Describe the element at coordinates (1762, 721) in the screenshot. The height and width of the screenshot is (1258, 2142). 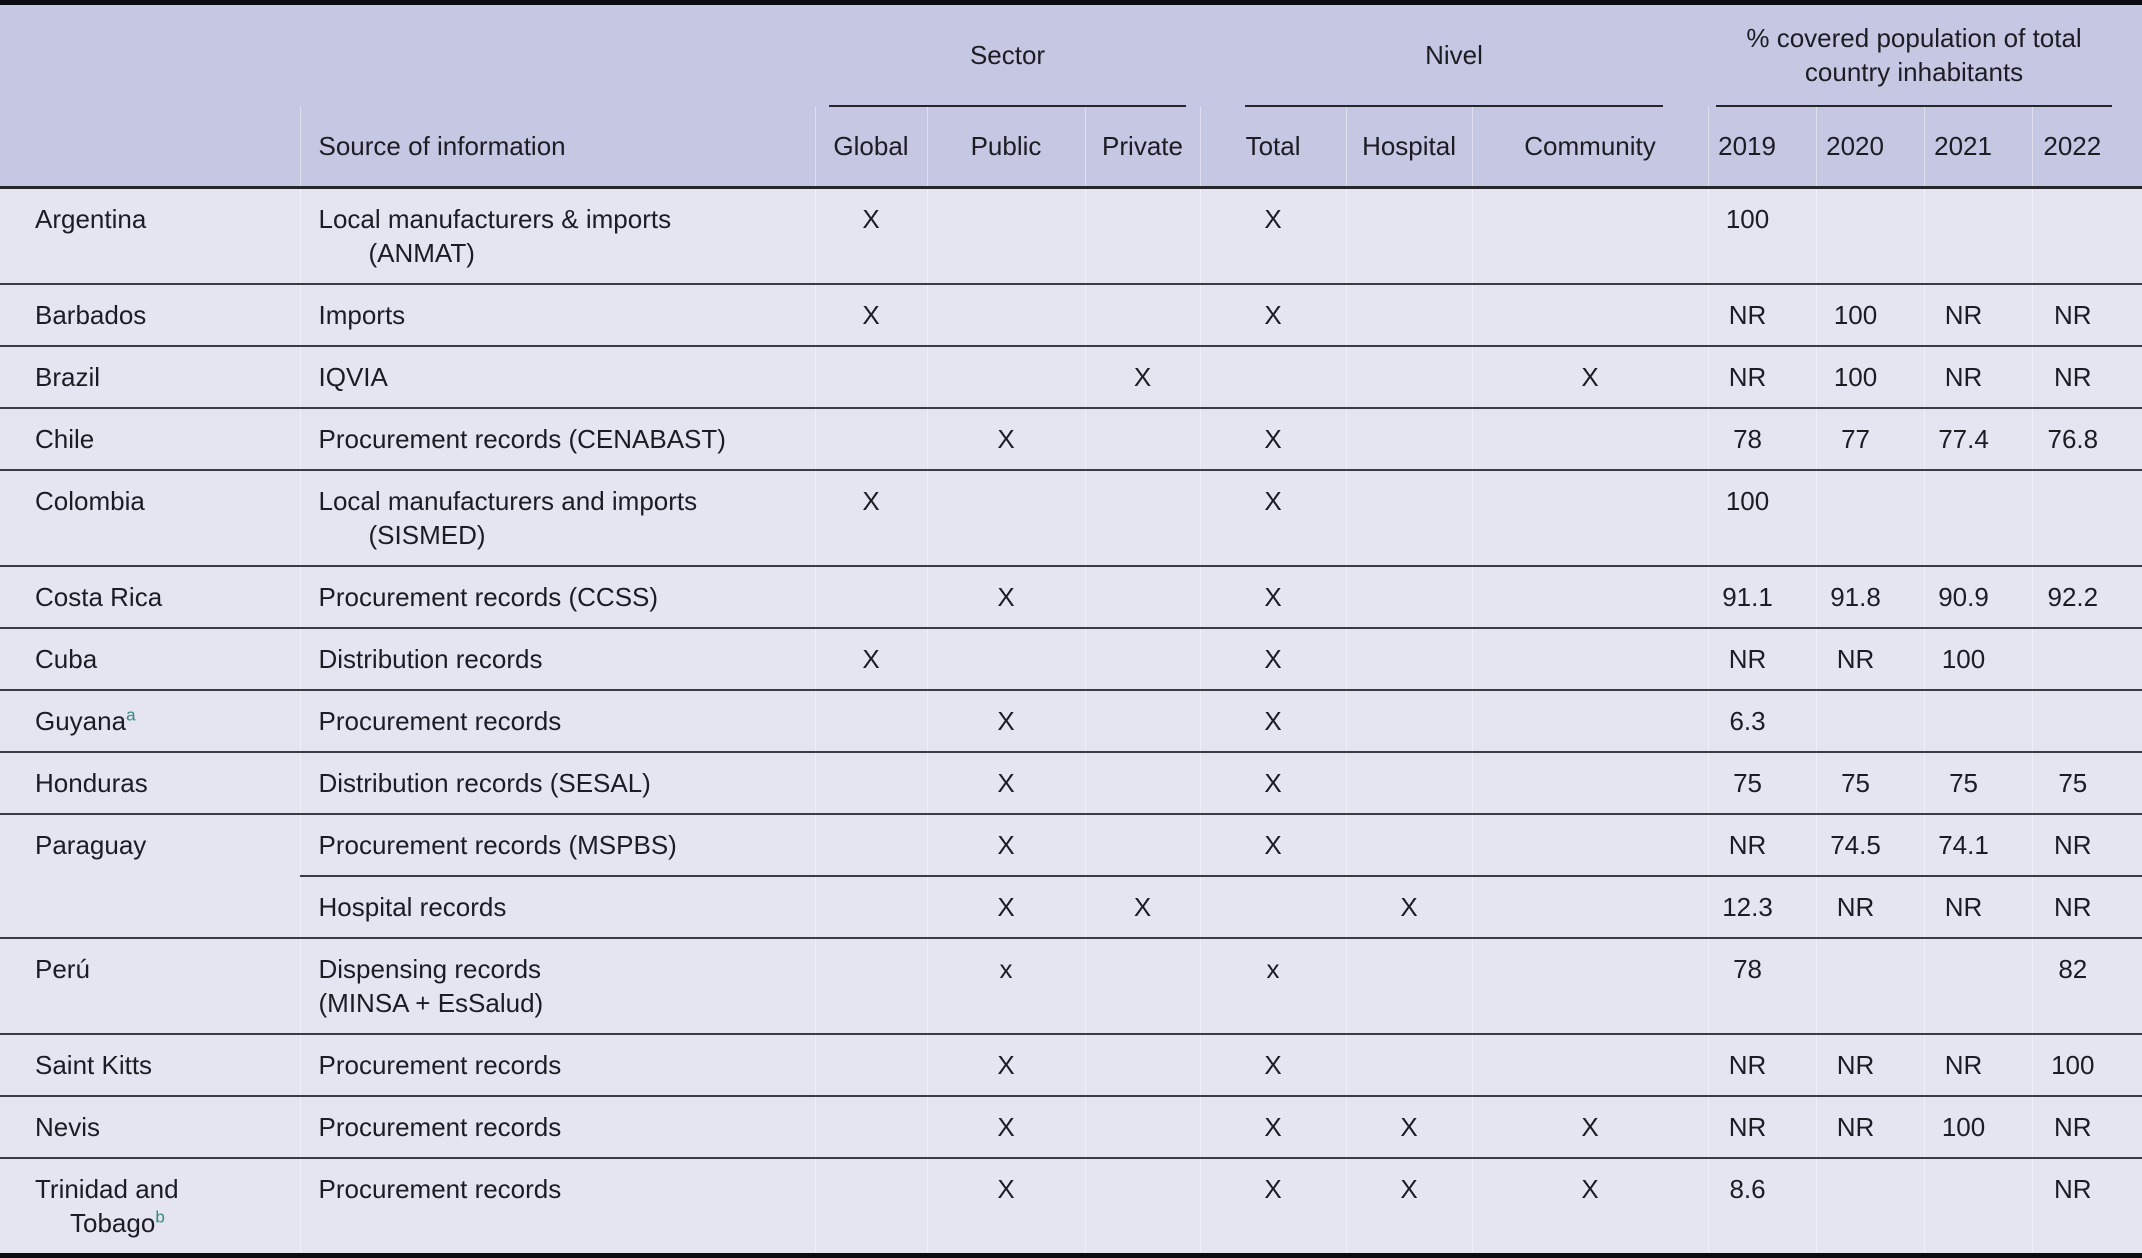
I see `cell-coverage-2019: 6.3` at that location.